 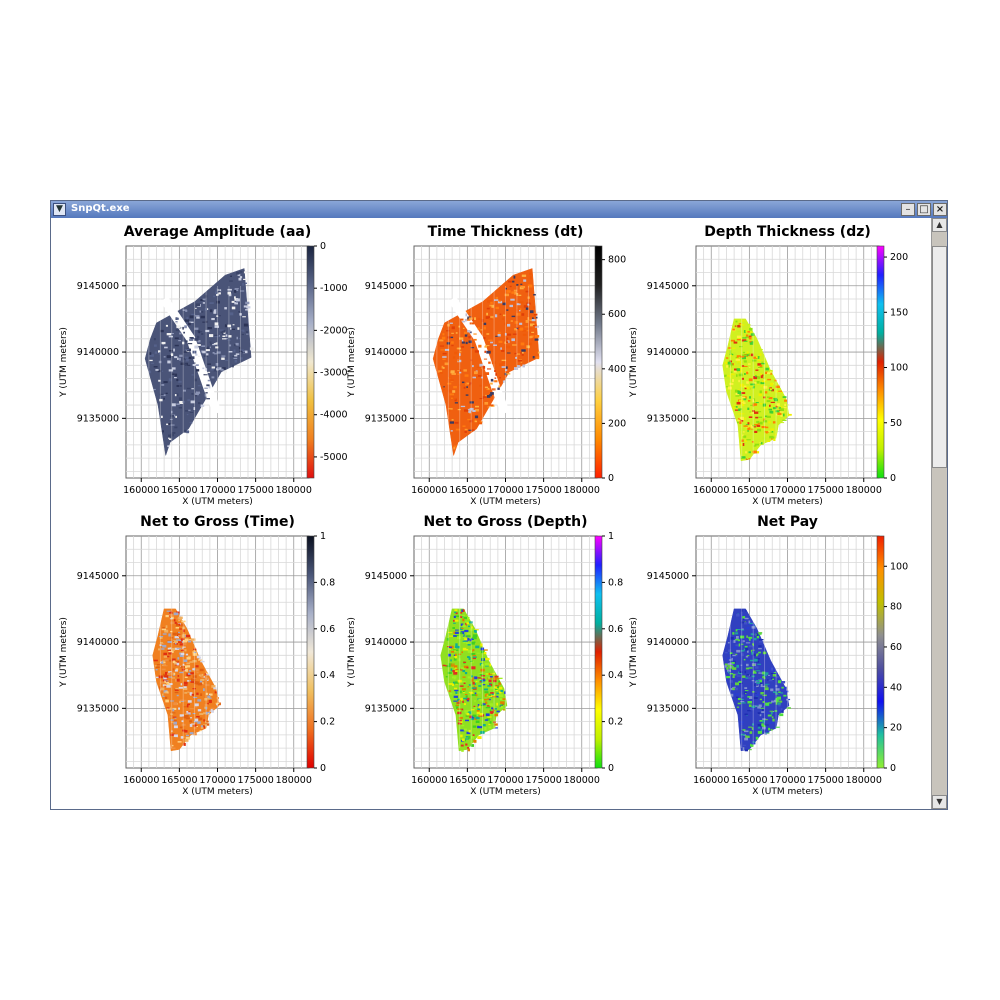 What do you see at coordinates (939, 802) in the screenshot?
I see `arrow-down-icon: ▼` at bounding box center [939, 802].